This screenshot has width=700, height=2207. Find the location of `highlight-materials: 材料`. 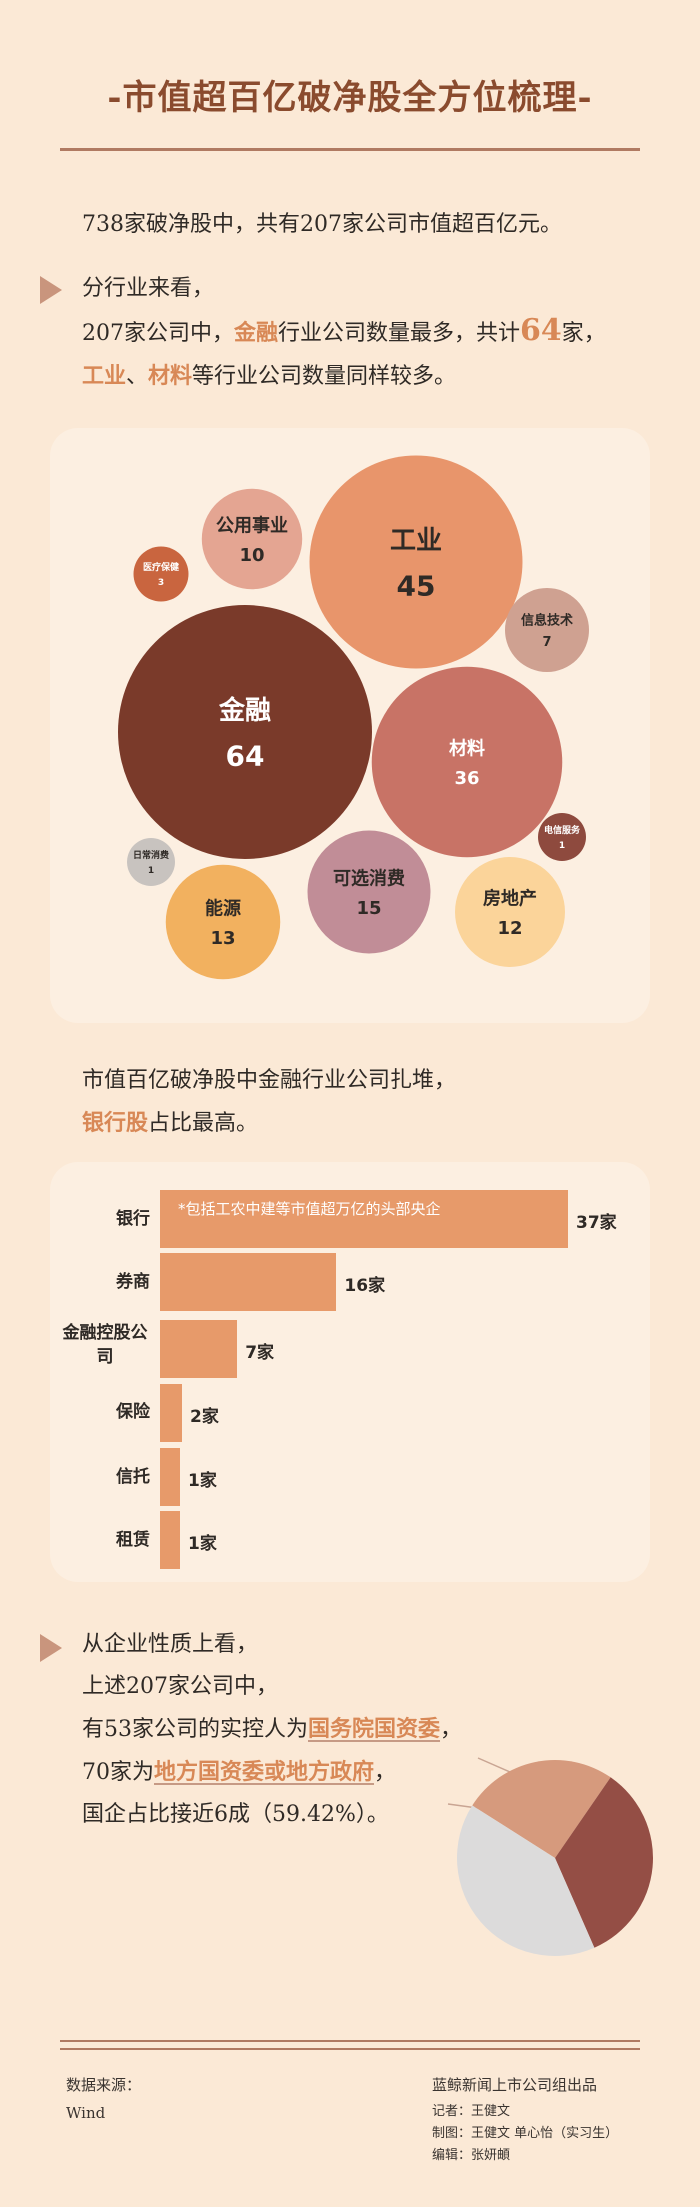

highlight-materials: 材料 is located at coordinates (170, 376).